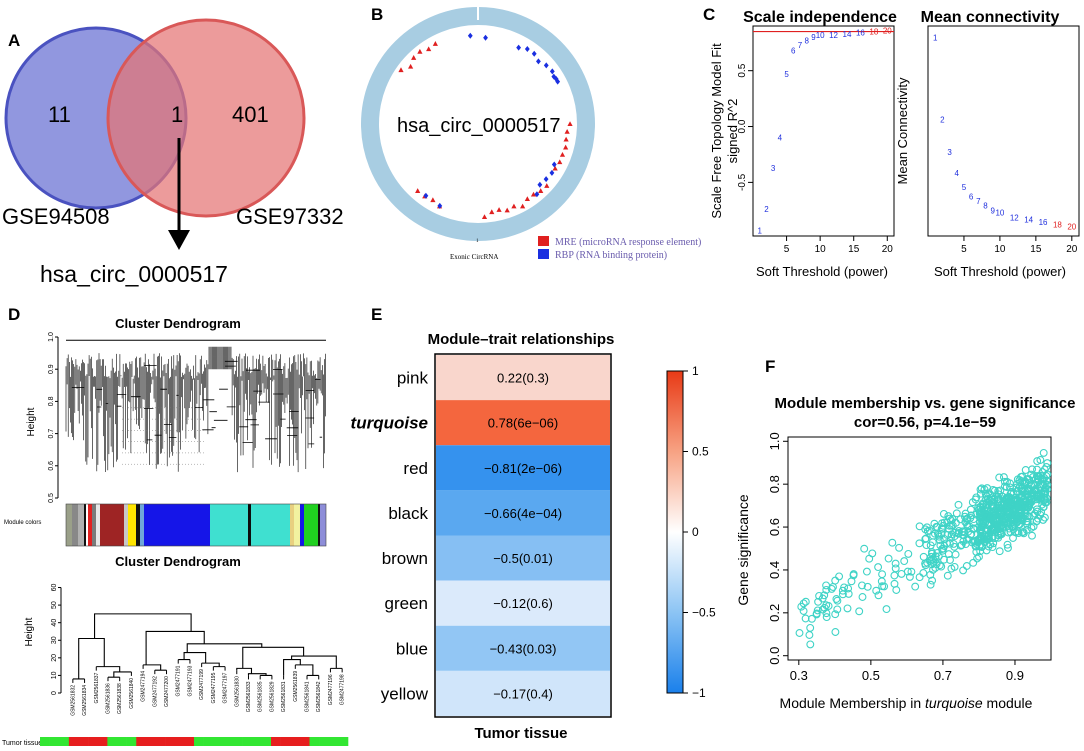 The height and width of the screenshot is (751, 1084). Describe the element at coordinates (56, 216) in the screenshot. I see `venn-left-label: GSE94508` at that location.